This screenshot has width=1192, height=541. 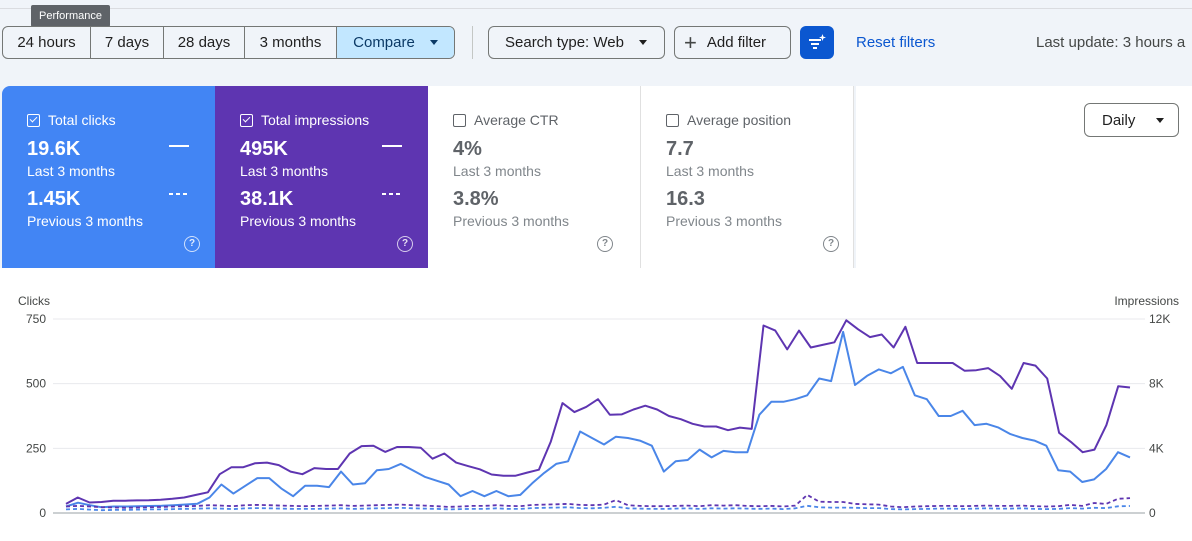 I want to click on filter-sparkle-icon, so click(x=817, y=41).